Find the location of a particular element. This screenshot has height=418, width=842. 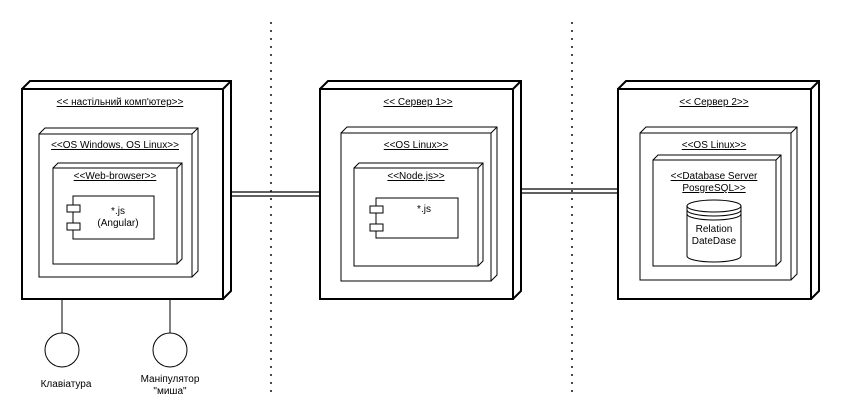

mouse-label-line1: Маніпулятор is located at coordinates (170, 379).